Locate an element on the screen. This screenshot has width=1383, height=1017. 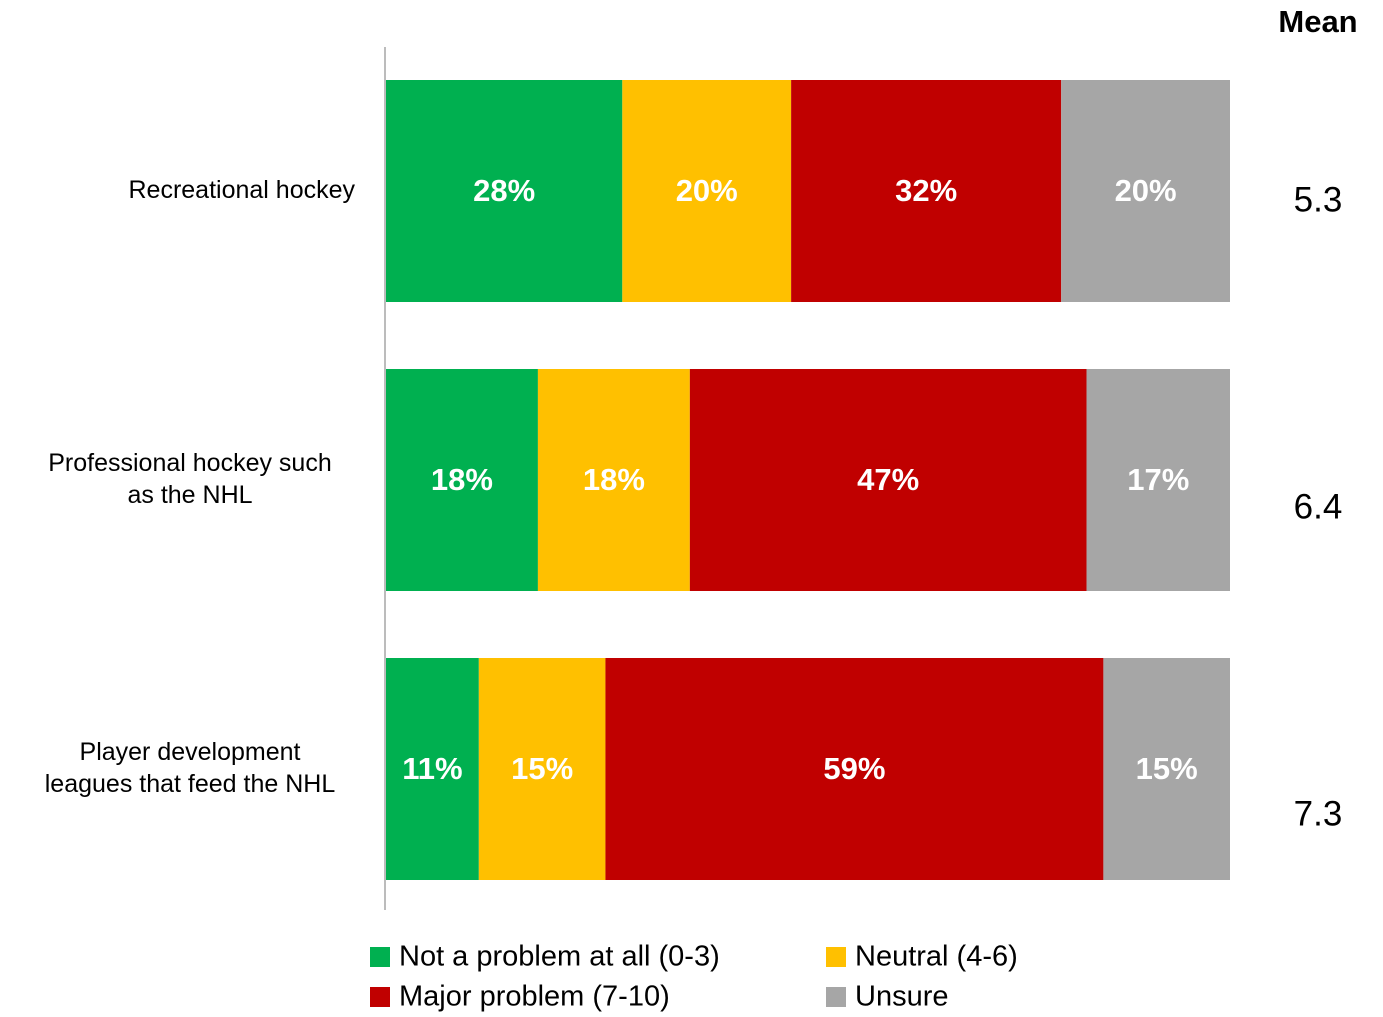
category-label: Professional hockey such as the NHL is located at coordinates (189, 479).